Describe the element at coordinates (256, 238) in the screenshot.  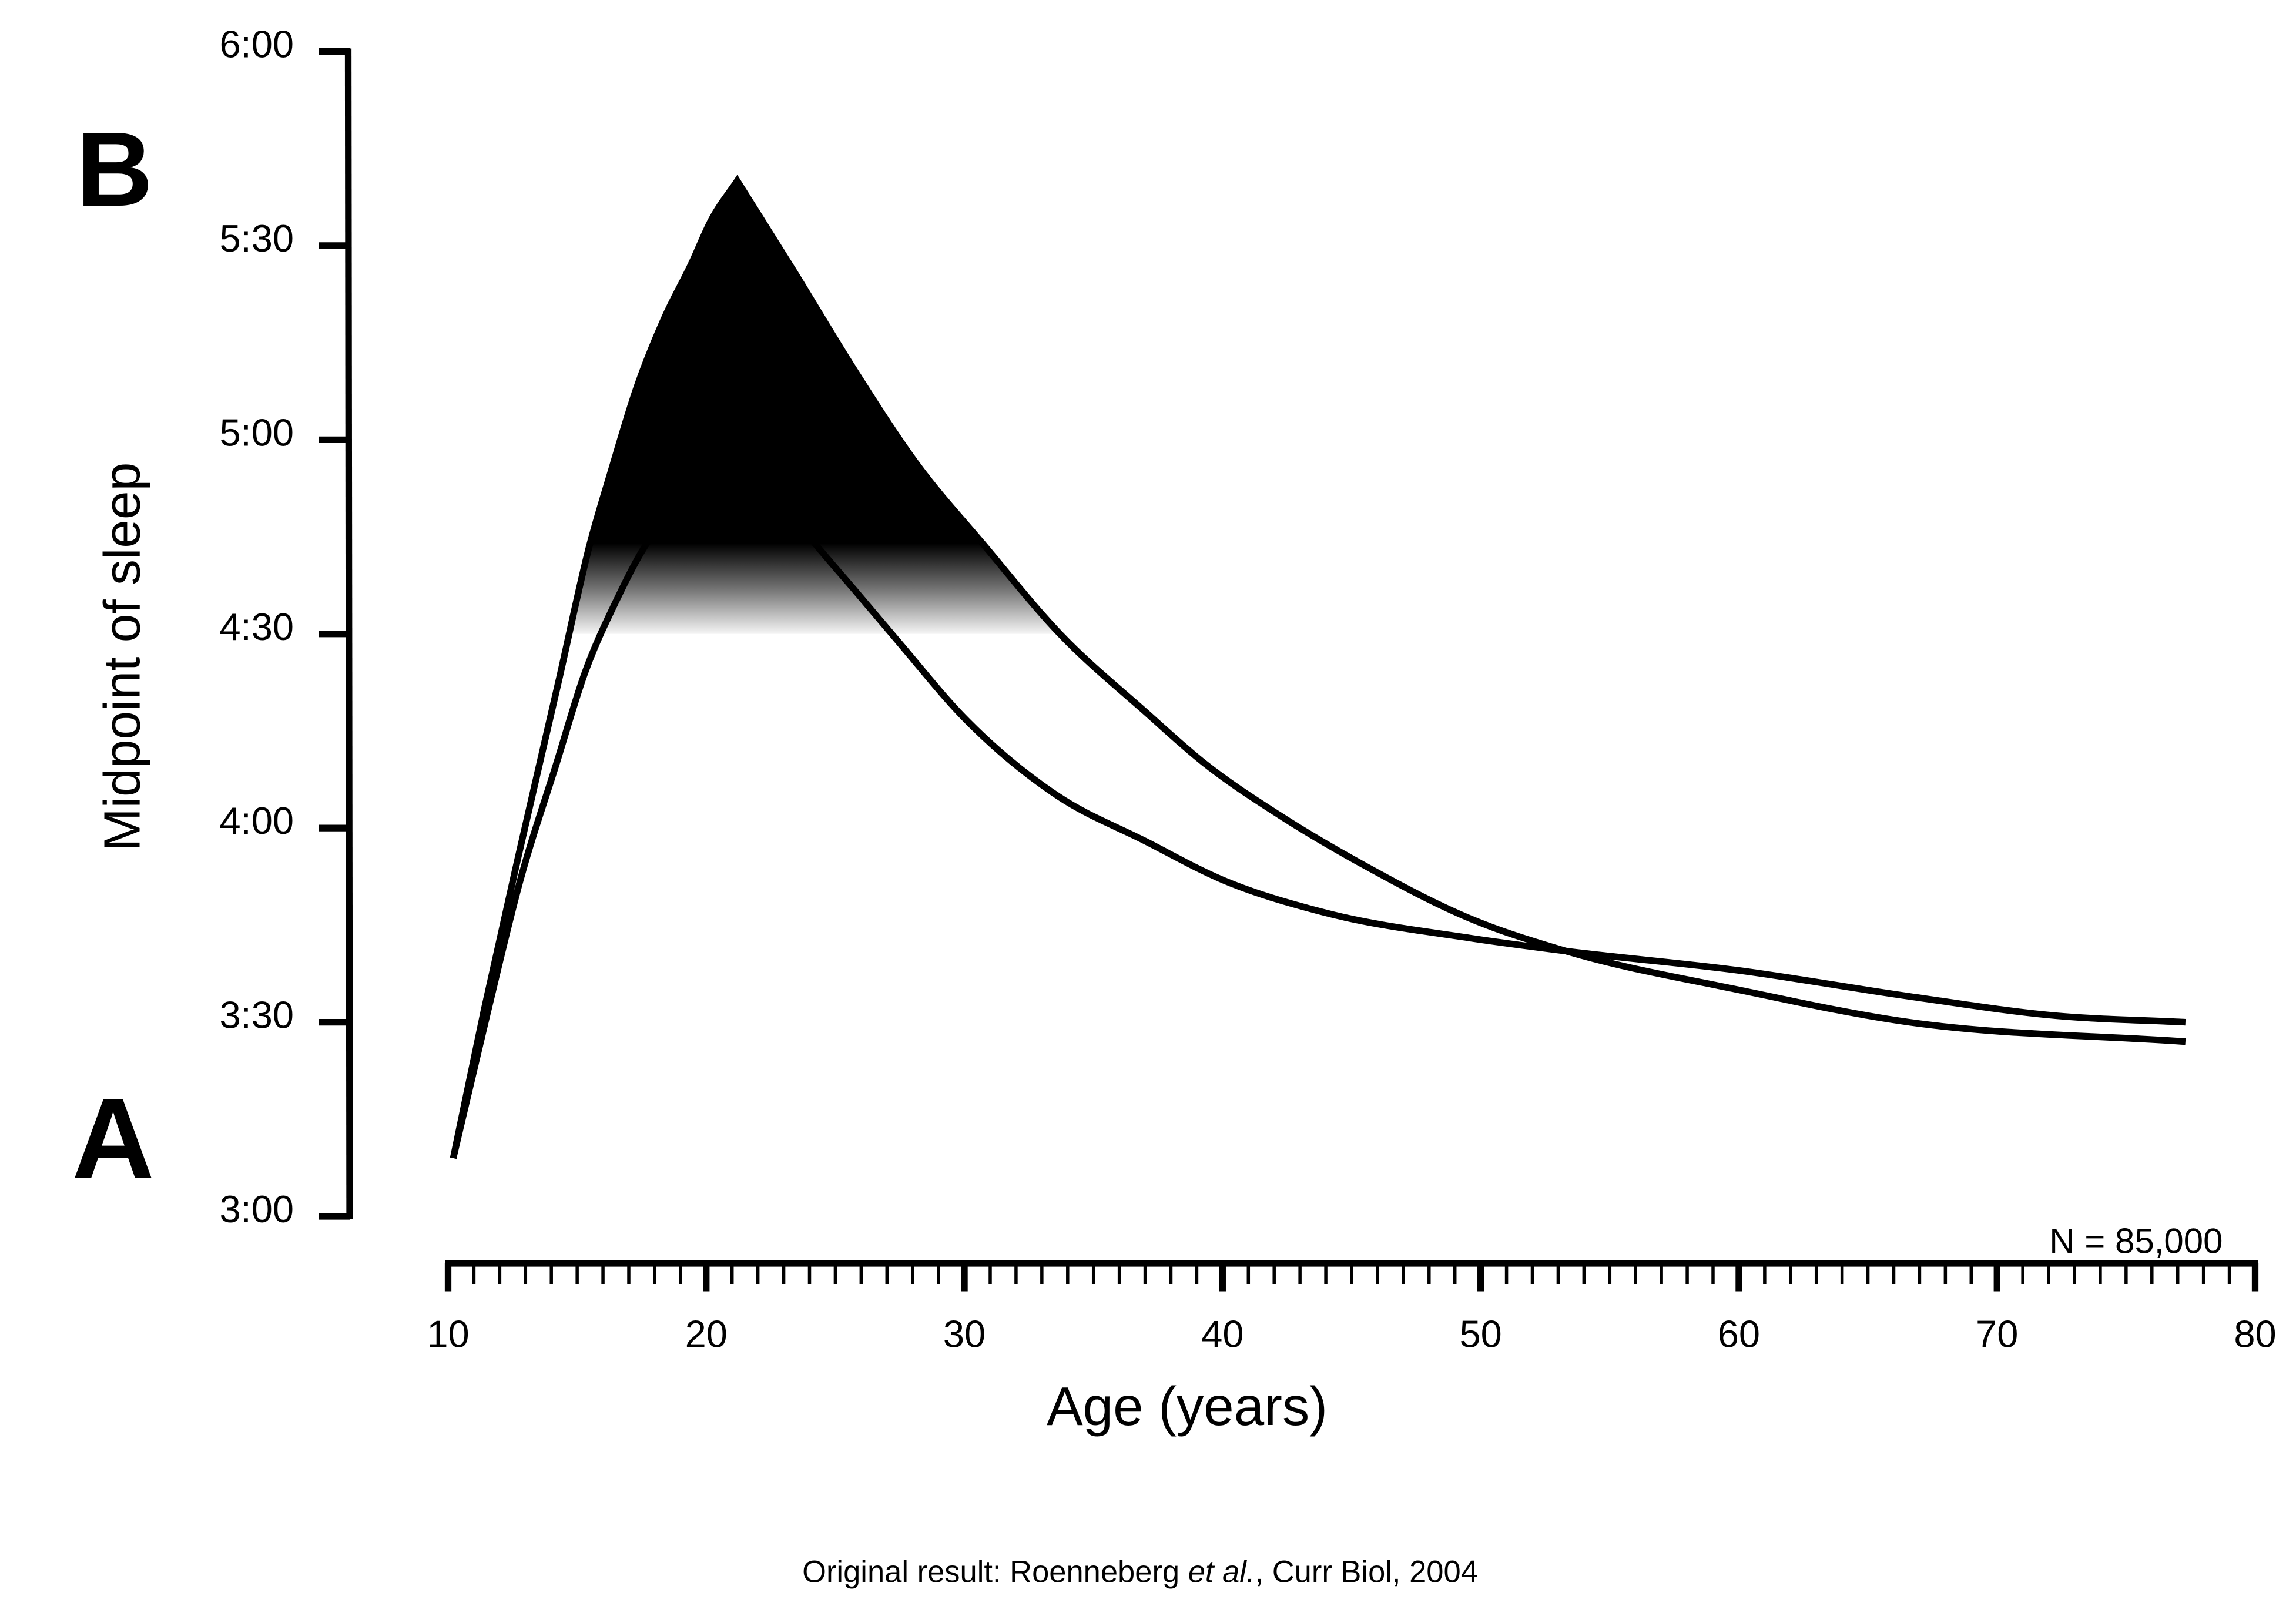
I see `y-tick-label: 5:30` at that location.